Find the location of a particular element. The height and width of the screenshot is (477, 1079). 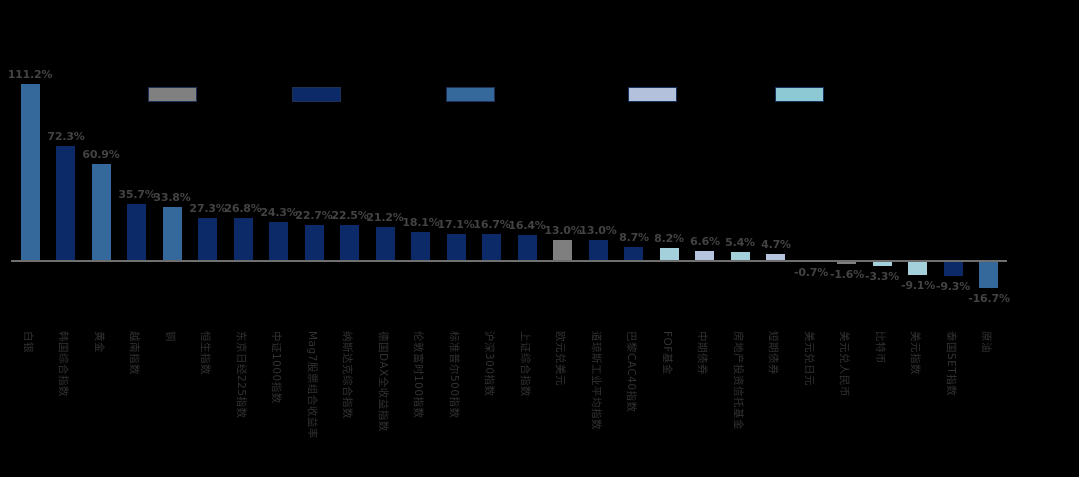

x-tick-label: 沪深300指数 is located at coordinates (489, 364).